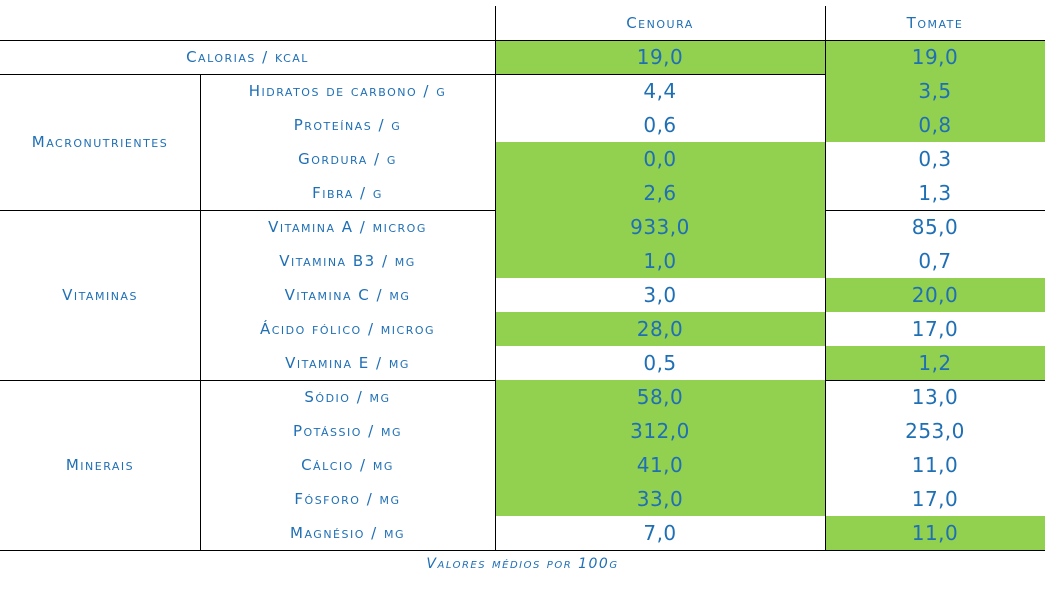 Image resolution: width=1045 pixels, height=592 pixels. Describe the element at coordinates (347, 159) in the screenshot. I see `row-label: Gordura / g` at that location.